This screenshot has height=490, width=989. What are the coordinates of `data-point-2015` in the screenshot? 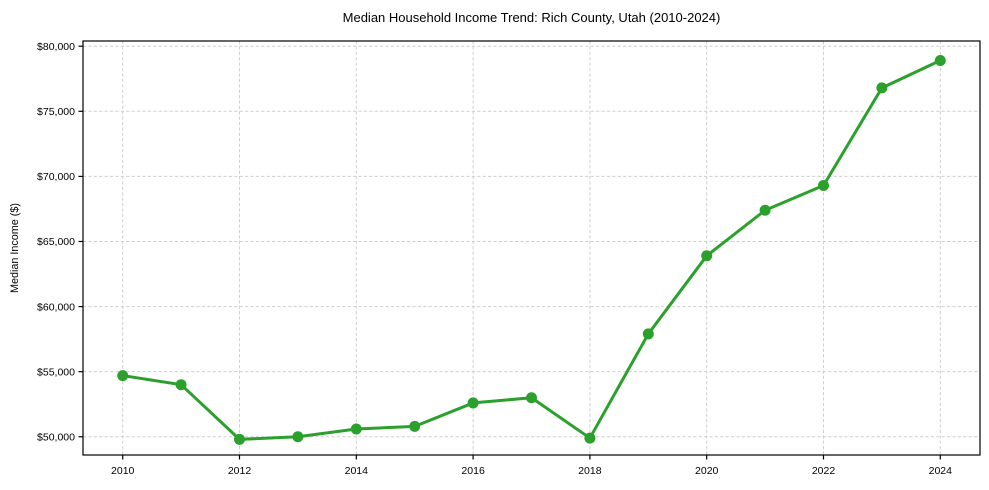 It's located at (415, 426).